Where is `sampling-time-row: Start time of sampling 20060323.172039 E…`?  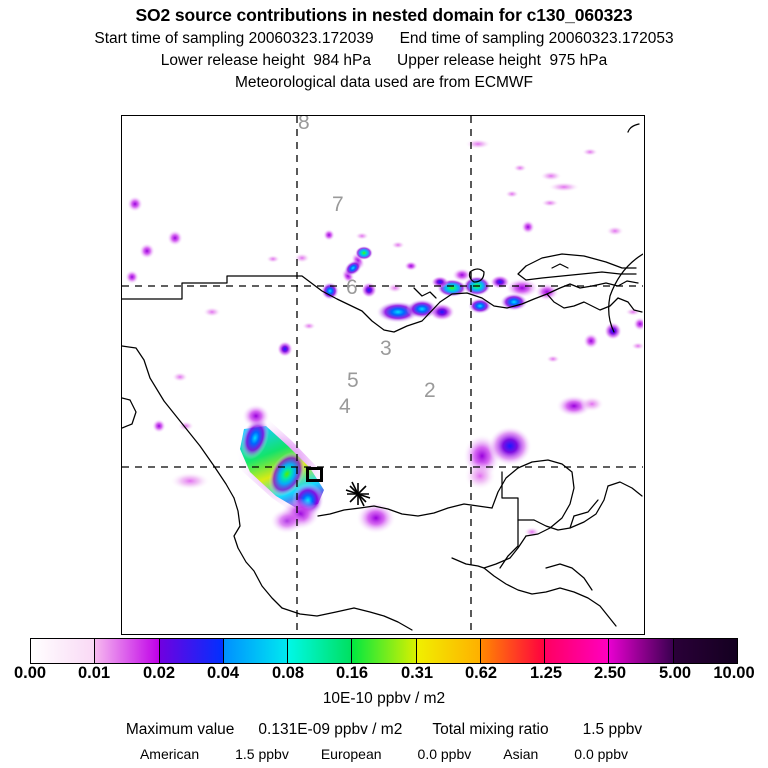
sampling-time-row: Start time of sampling 20060323.172039 E… is located at coordinates (384, 39).